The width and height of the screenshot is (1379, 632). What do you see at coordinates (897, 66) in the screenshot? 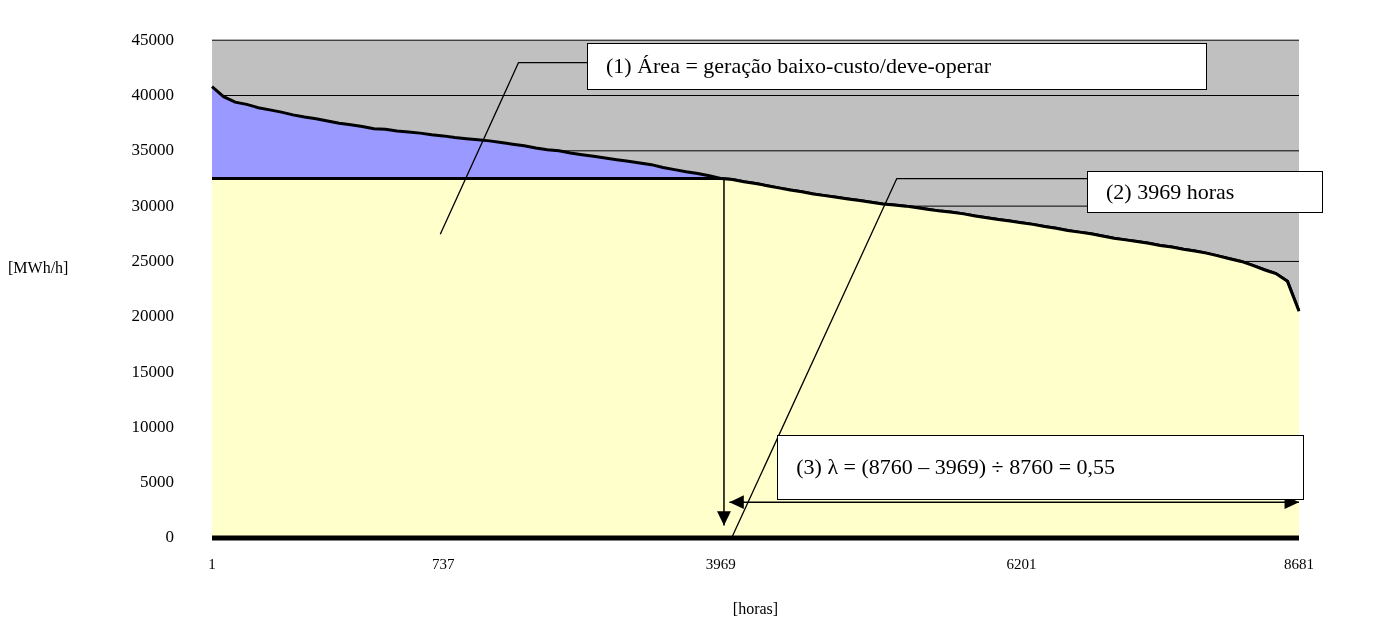
I see `callout-box: (1) Área = geração baixo-custo/deve-operar` at bounding box center [897, 66].